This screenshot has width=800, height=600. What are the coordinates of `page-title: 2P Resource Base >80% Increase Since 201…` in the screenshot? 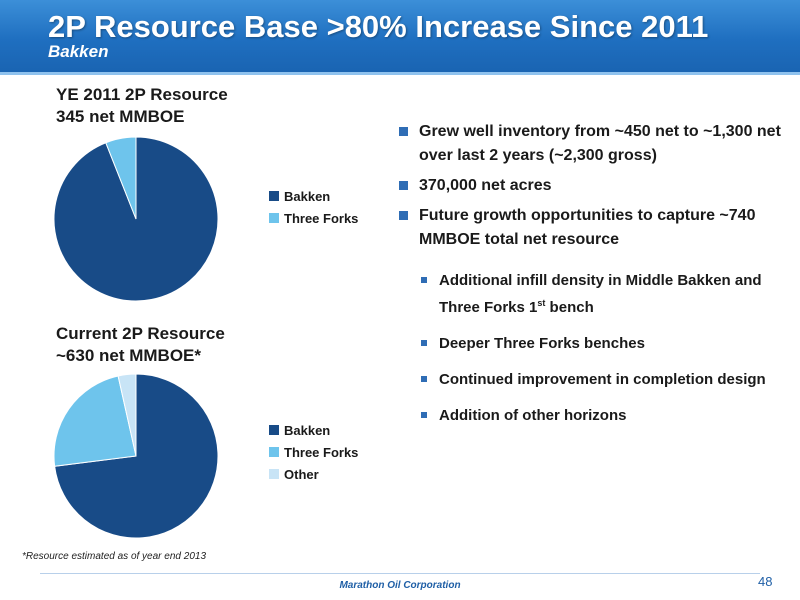 It's located at (378, 26).